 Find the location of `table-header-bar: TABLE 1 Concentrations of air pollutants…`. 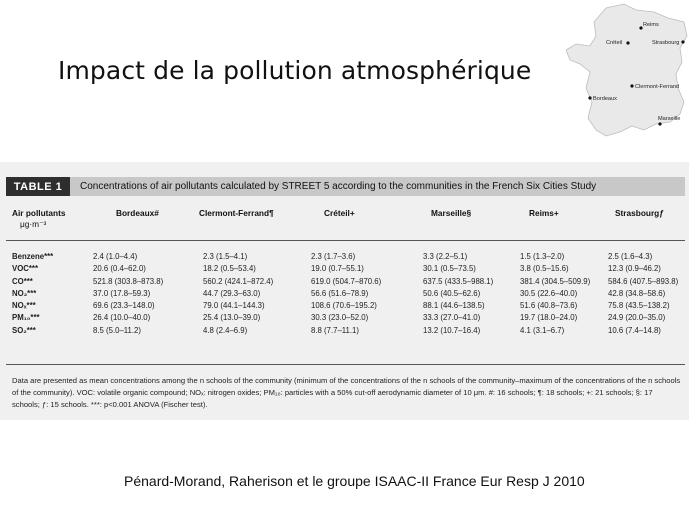

table-header-bar: TABLE 1 Concentrations of air pollutants… is located at coordinates (345, 186).